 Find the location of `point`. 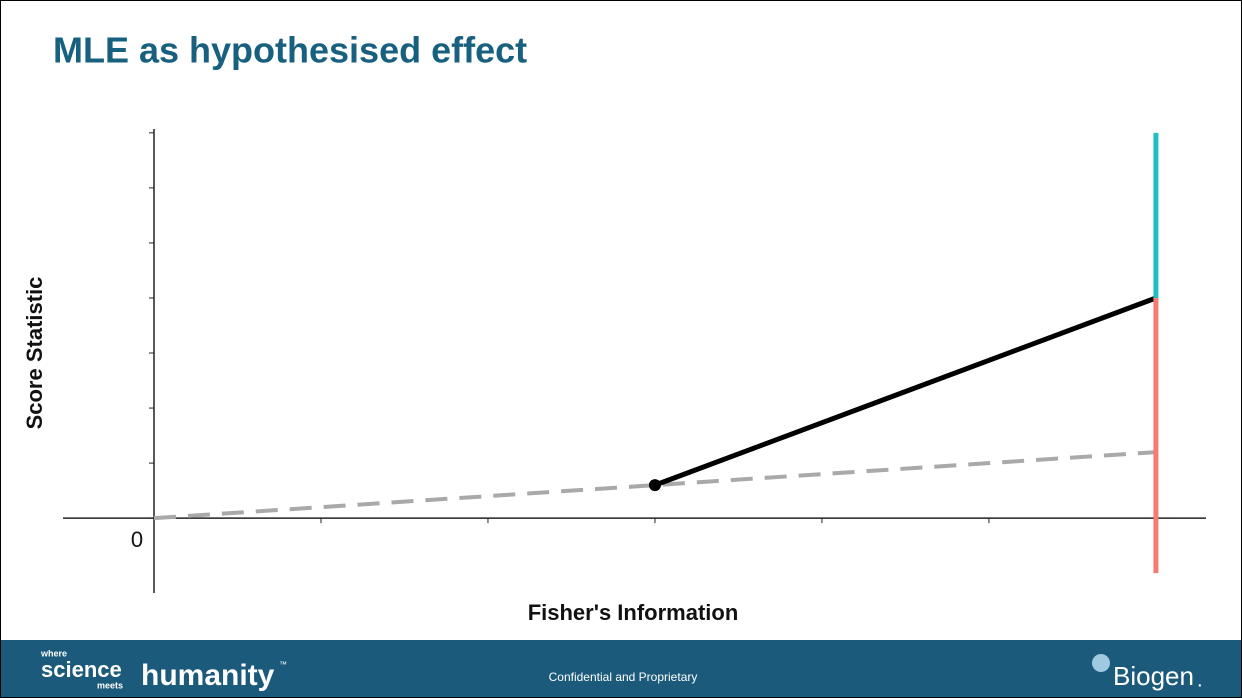

point is located at coordinates (654, 485).